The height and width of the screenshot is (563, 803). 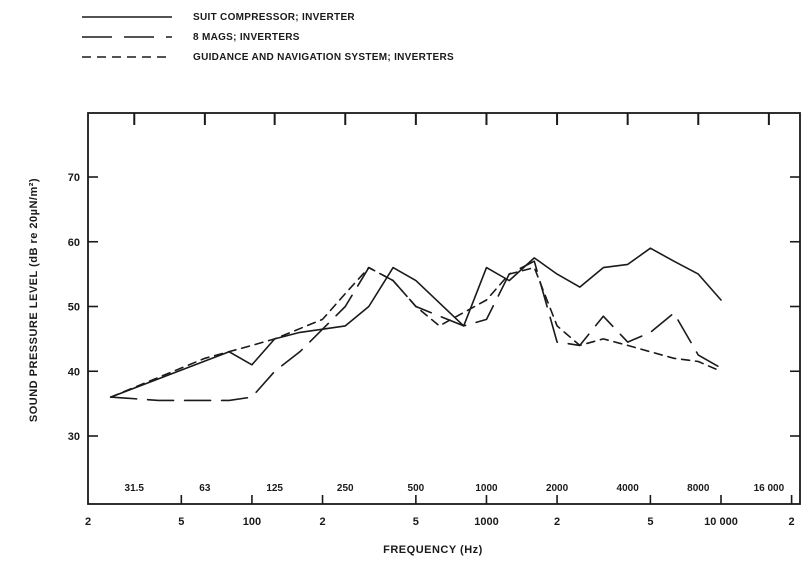 What do you see at coordinates (792, 522) in the screenshot?
I see `x-tick-label-20000: 2` at bounding box center [792, 522].